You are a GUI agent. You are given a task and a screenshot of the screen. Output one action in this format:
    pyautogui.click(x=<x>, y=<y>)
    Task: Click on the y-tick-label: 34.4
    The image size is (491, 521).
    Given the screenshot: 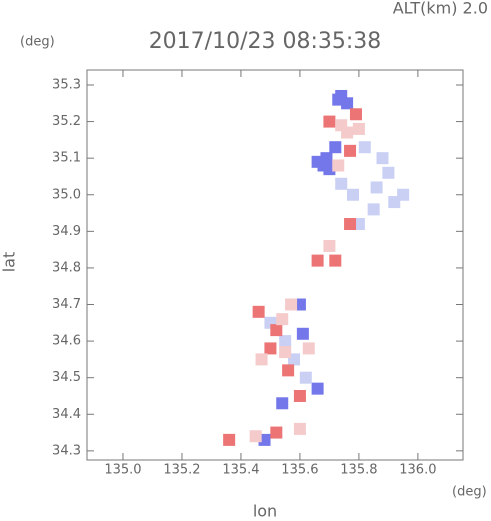 What is the action you would take?
    pyautogui.click(x=66, y=414)
    